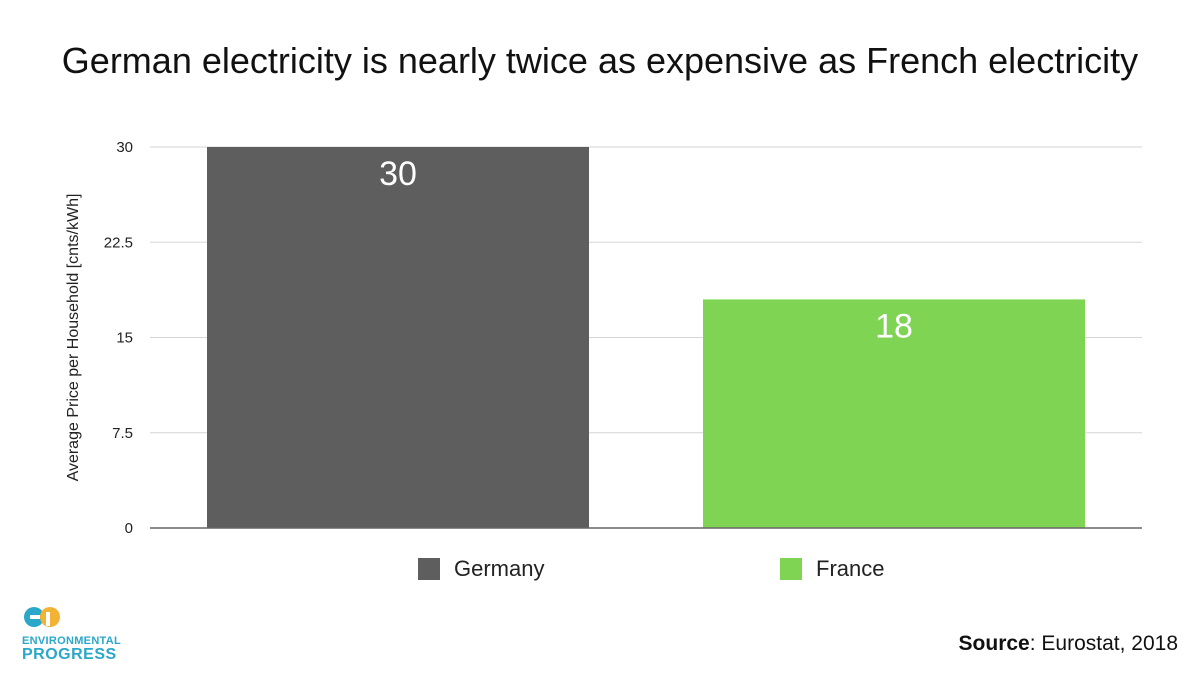 This screenshot has width=1200, height=675. Describe the element at coordinates (118, 242) in the screenshot. I see `y-tick-label: 22.5` at that location.